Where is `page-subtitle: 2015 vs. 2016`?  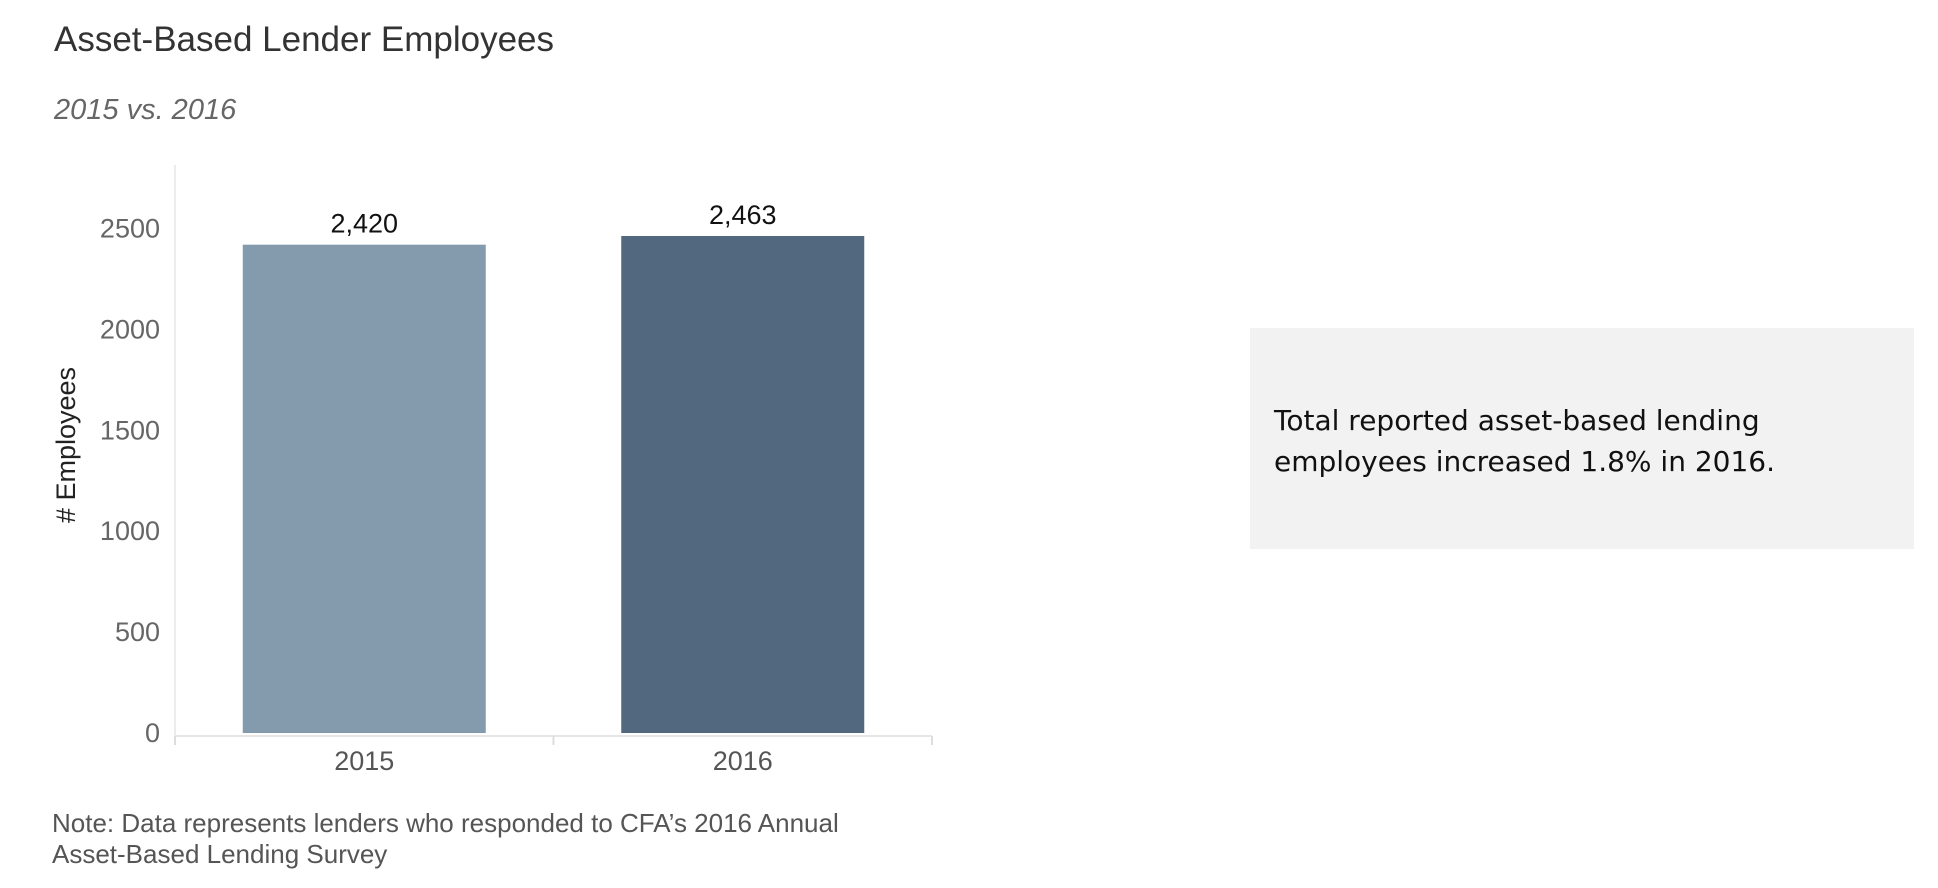 page-subtitle: 2015 vs. 2016 is located at coordinates (145, 110).